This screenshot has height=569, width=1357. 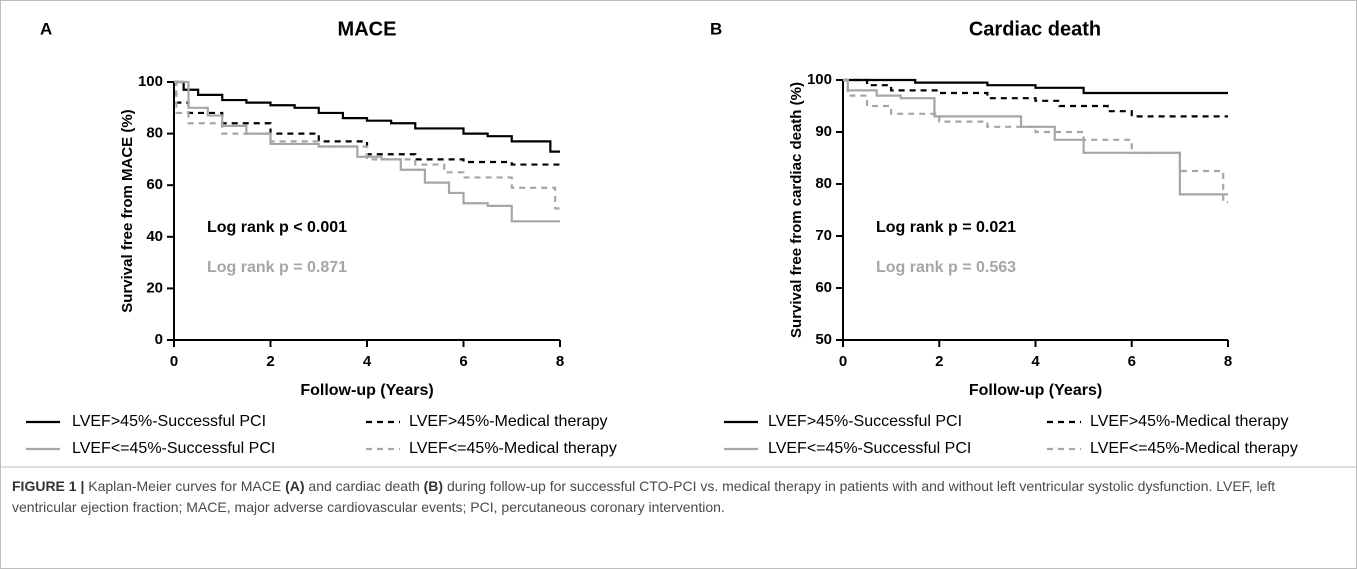 What do you see at coordinates (823, 339) in the screenshot?
I see `y-tick-label: 50` at bounding box center [823, 339].